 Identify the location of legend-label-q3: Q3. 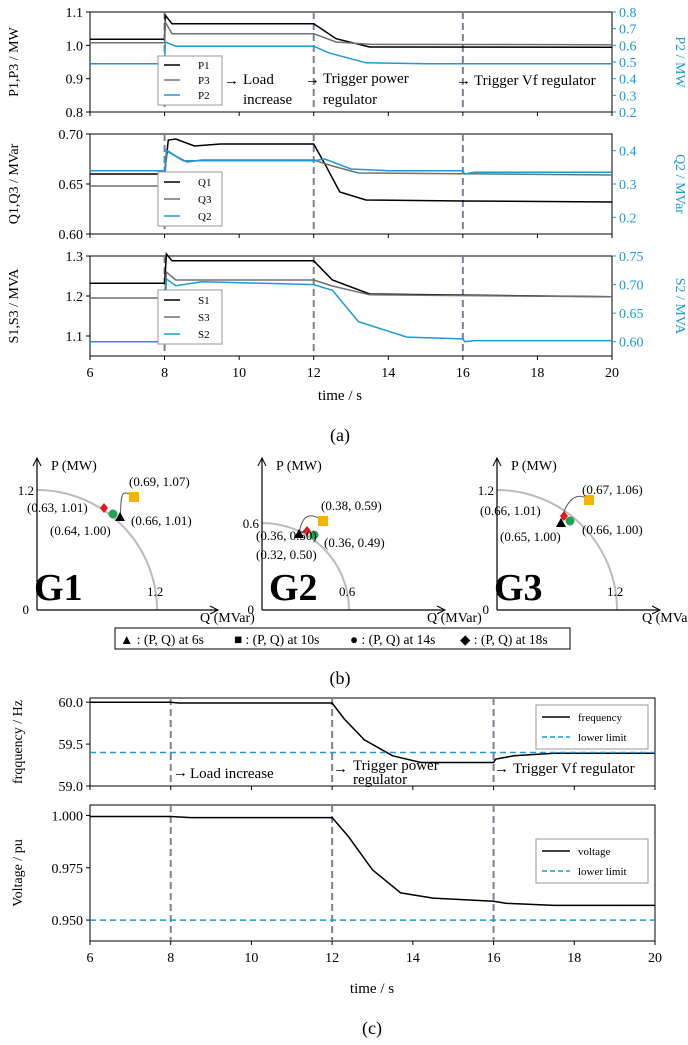
(205, 200).